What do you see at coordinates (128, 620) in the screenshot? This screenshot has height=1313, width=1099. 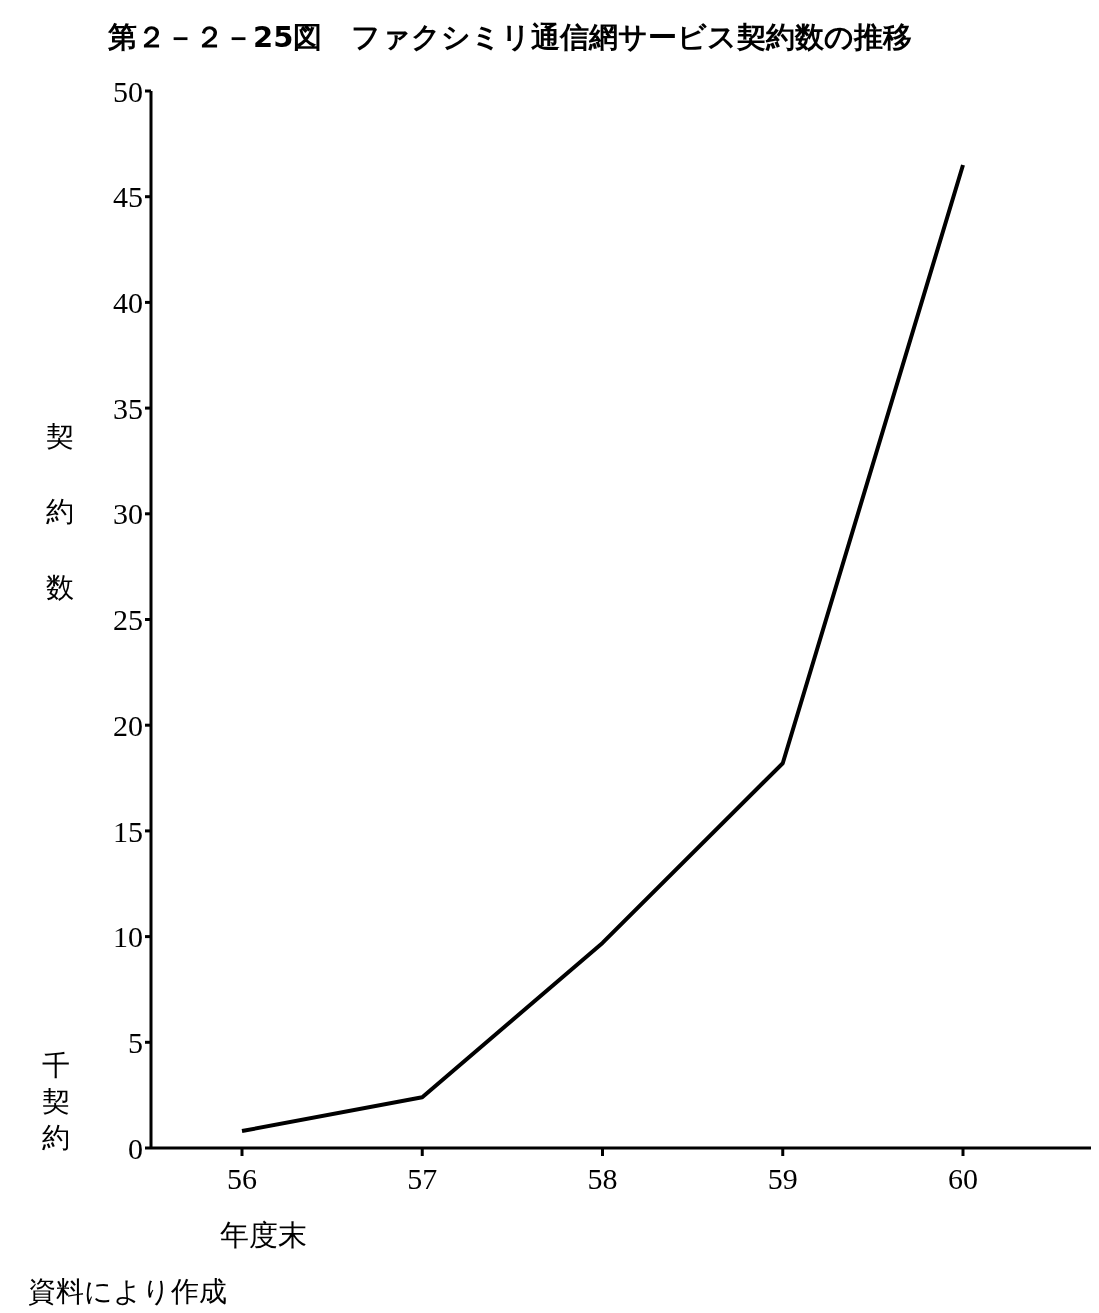 I see `y-tick-label: 25` at bounding box center [128, 620].